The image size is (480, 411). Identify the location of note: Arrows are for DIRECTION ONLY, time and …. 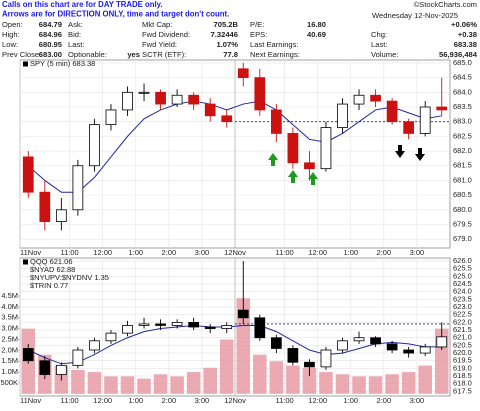
(115, 14).